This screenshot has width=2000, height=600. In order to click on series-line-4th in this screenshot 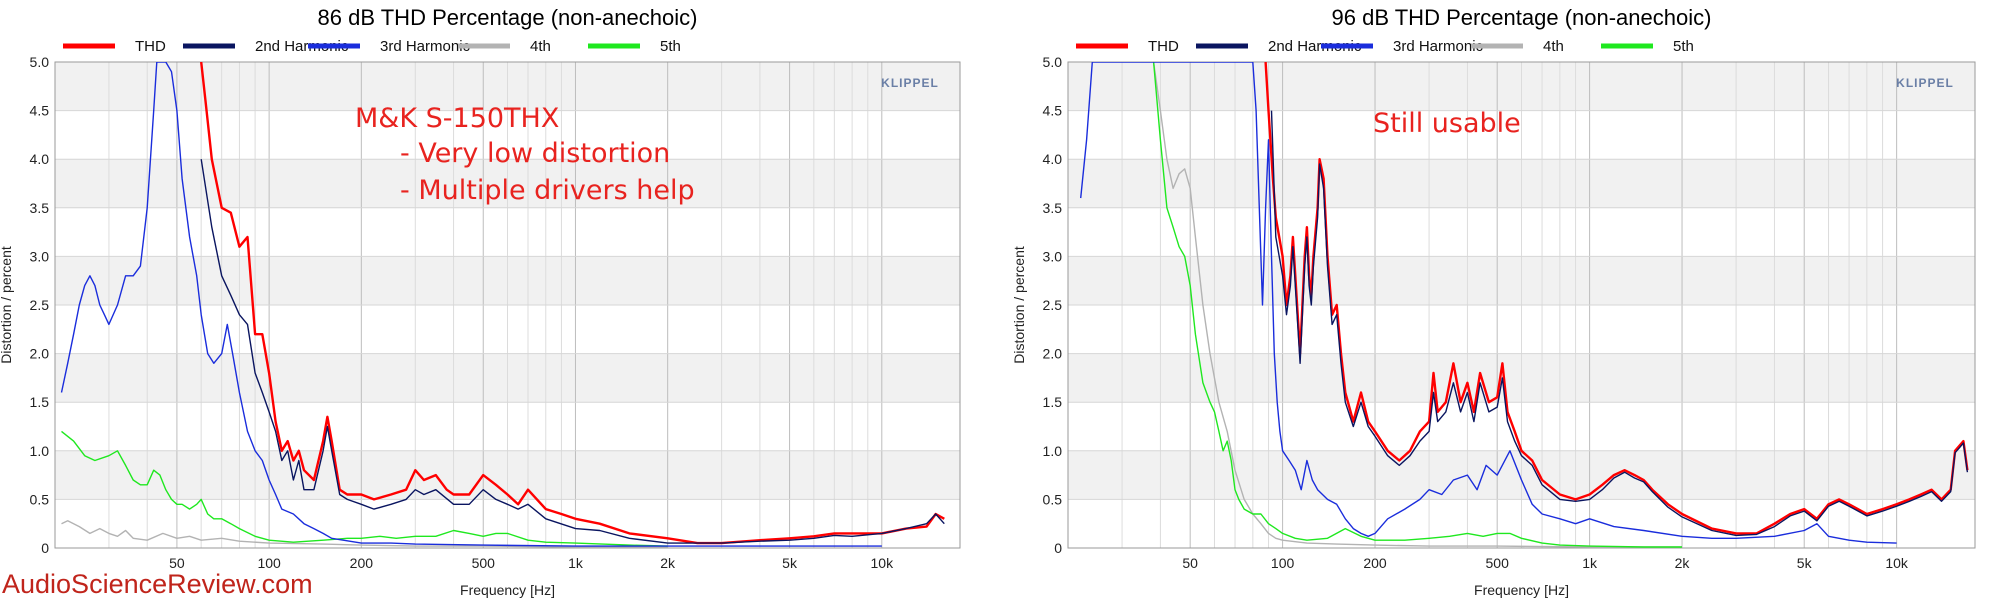, I will do `click(364, 534)`.